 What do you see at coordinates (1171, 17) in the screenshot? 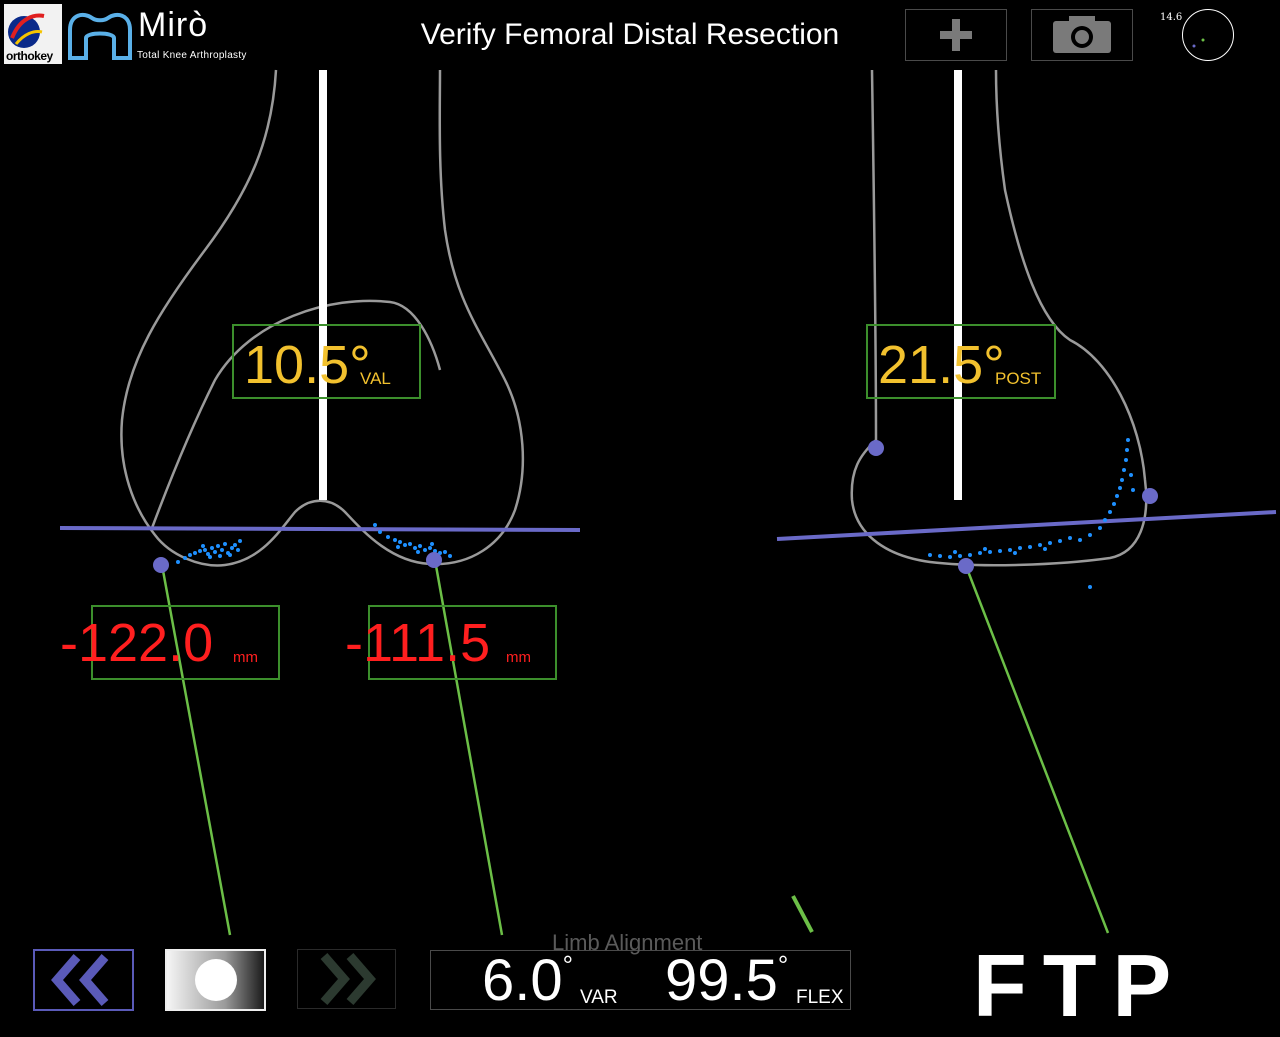
I see `tracker-distance-value: 14.6` at bounding box center [1171, 17].